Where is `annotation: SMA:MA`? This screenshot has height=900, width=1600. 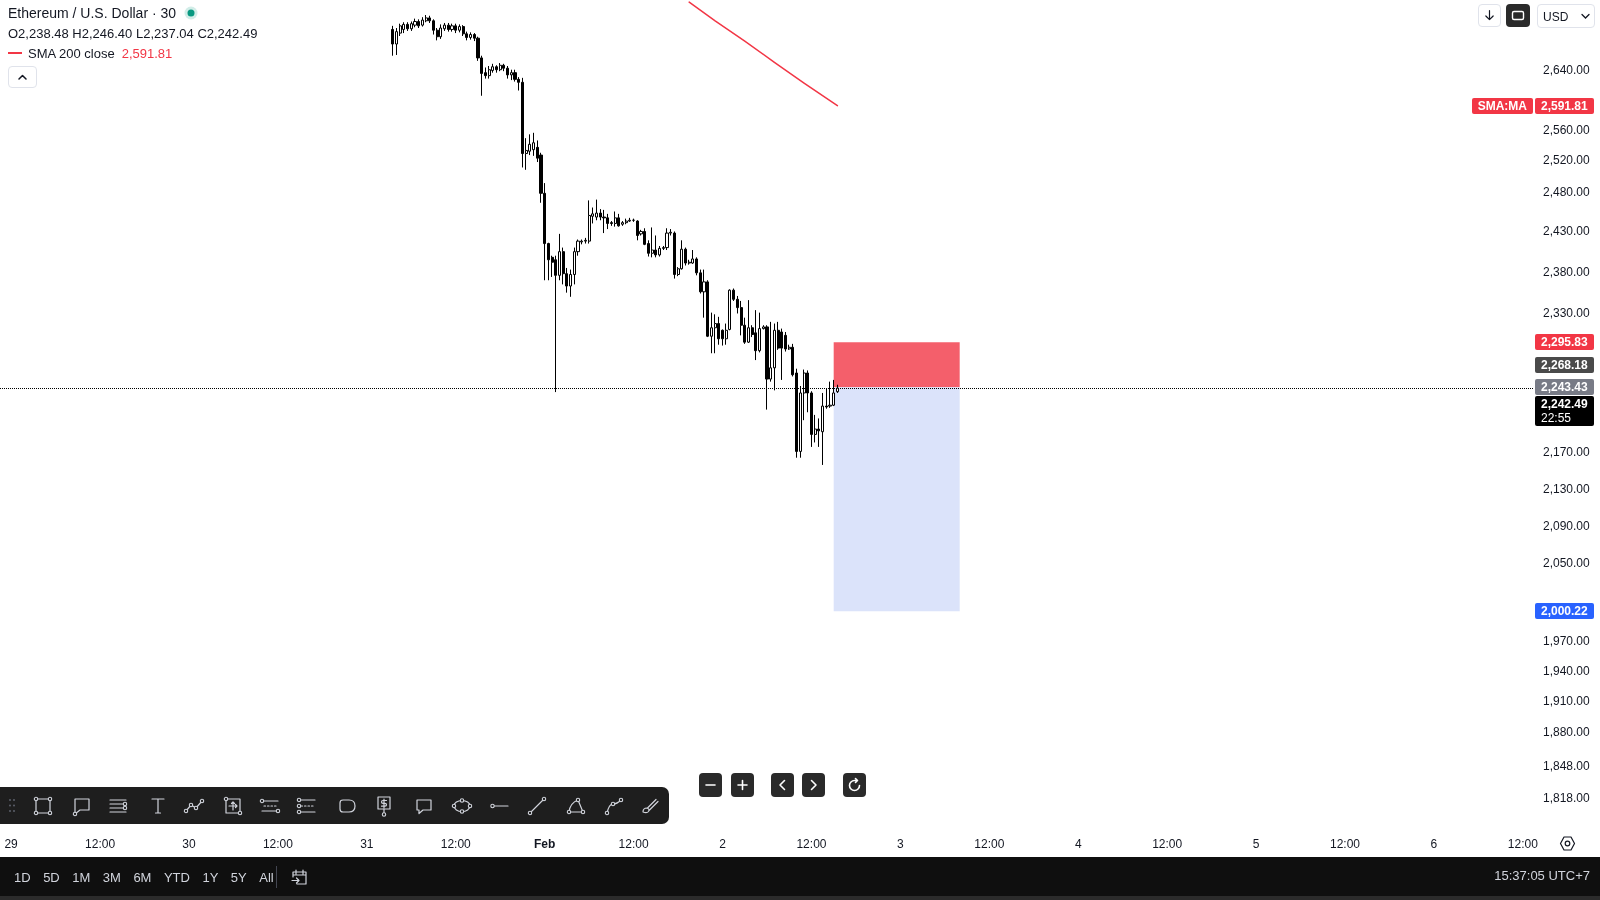
annotation: SMA:MA is located at coordinates (1502, 105).